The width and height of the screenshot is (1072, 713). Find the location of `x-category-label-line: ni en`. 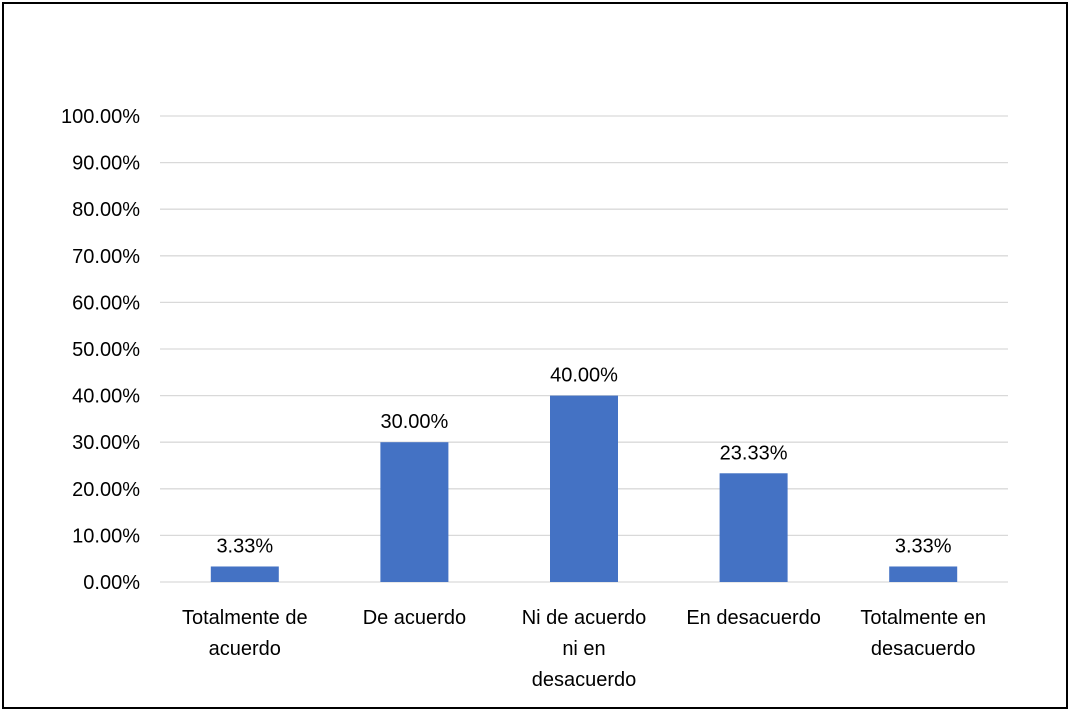

x-category-label-line: ni en is located at coordinates (583, 649).